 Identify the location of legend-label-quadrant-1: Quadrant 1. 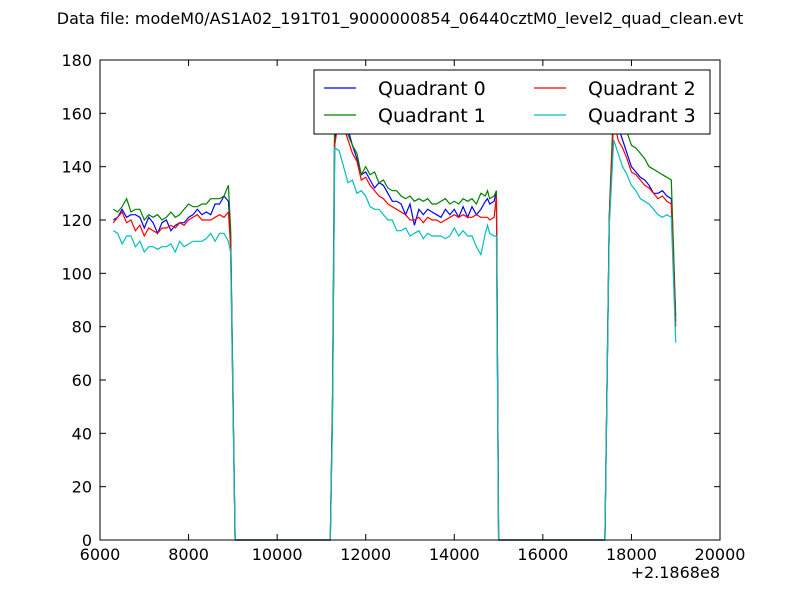
(432, 116).